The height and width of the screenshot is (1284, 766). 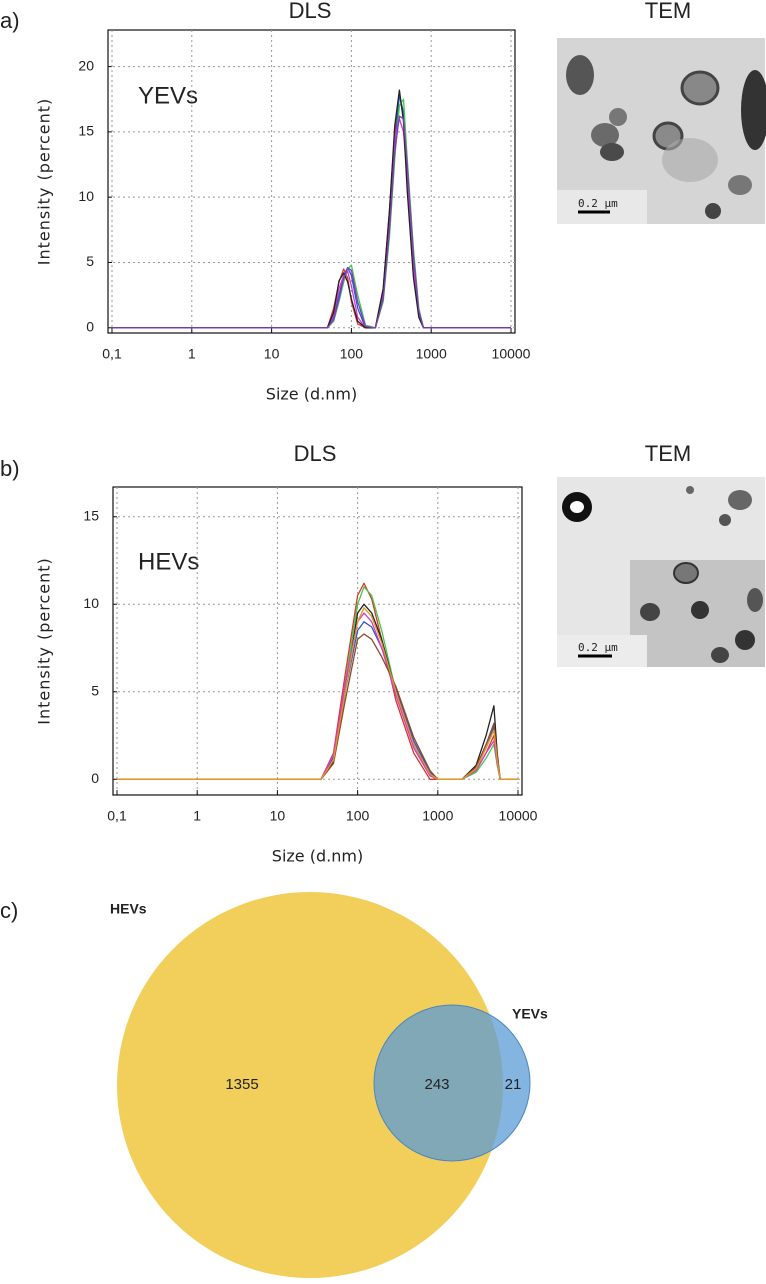 What do you see at coordinates (86, 65) in the screenshot?
I see `y-tick-label: 20` at bounding box center [86, 65].